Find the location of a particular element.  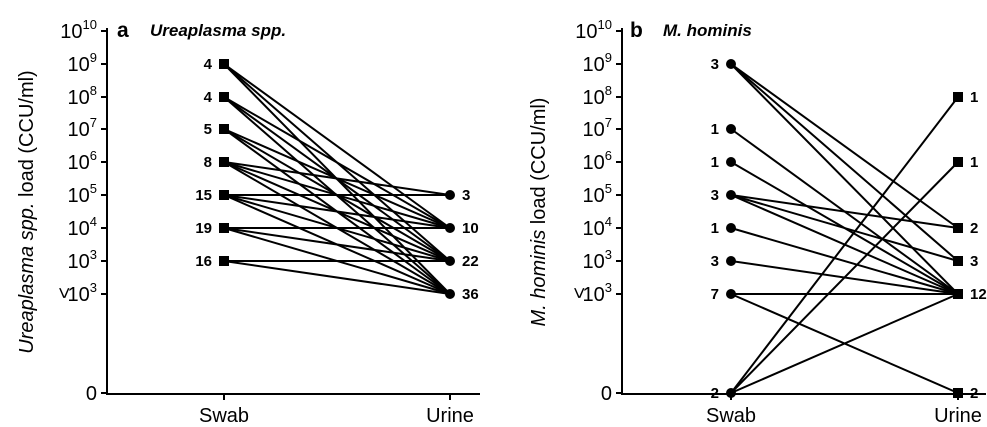

swab-count-label: 7 is located at coordinates (715, 294).